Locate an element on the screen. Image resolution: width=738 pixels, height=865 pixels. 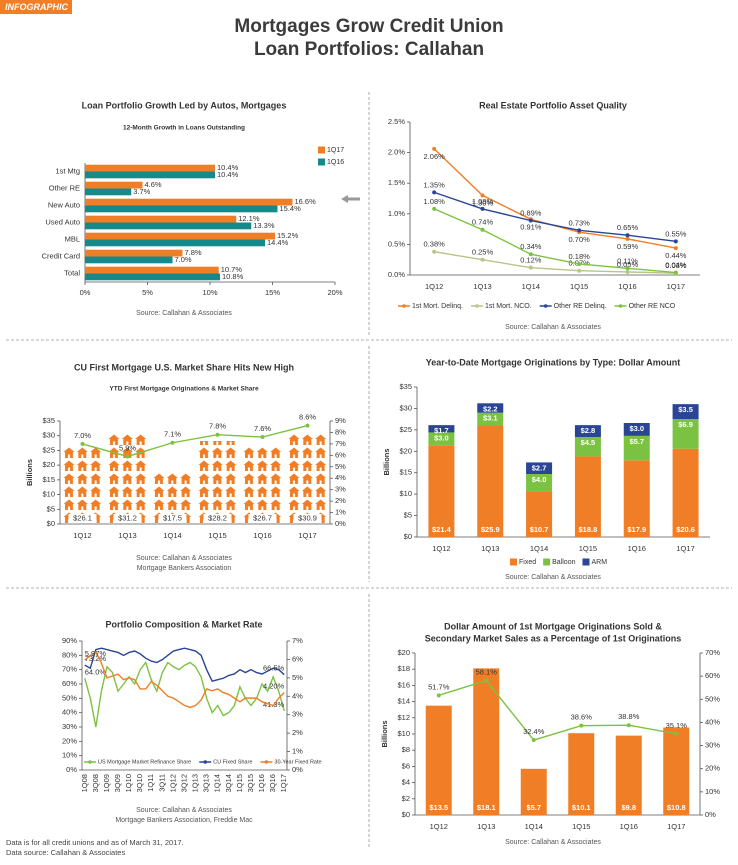
x-tick-label: 1Q09 is located at coordinates (106, 783).